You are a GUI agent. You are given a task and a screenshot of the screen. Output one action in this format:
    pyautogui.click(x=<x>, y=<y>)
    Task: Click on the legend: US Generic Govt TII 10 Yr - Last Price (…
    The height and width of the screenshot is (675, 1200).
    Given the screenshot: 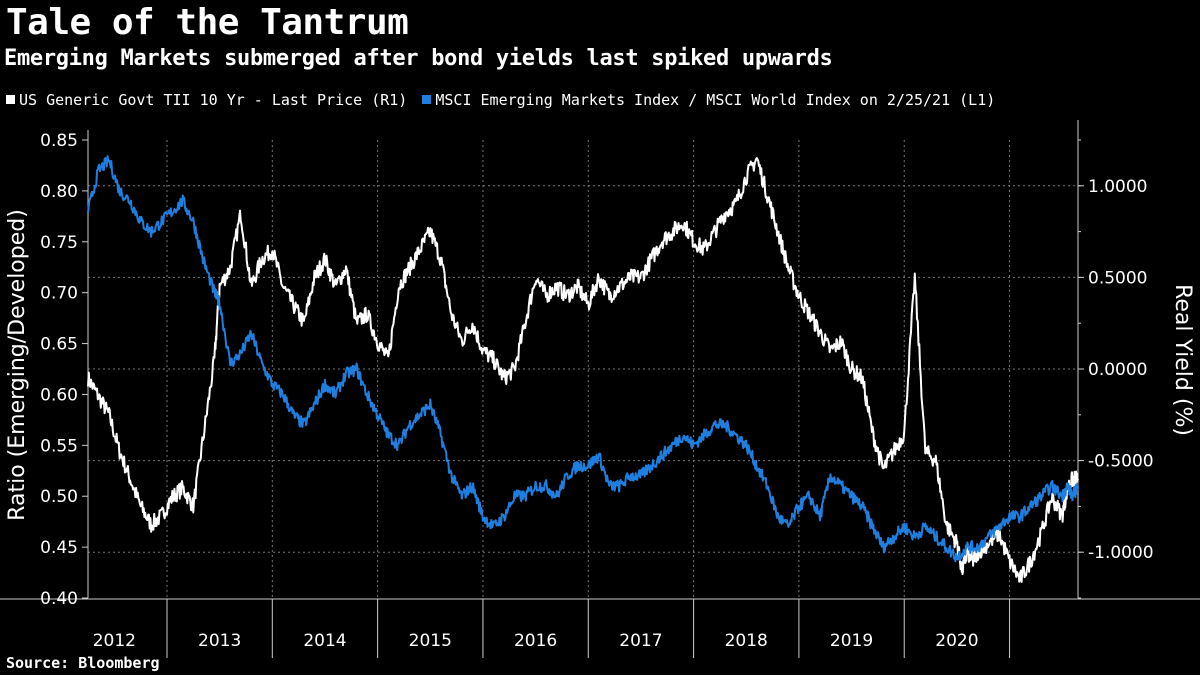 What is the action you would take?
    pyautogui.click(x=503, y=100)
    